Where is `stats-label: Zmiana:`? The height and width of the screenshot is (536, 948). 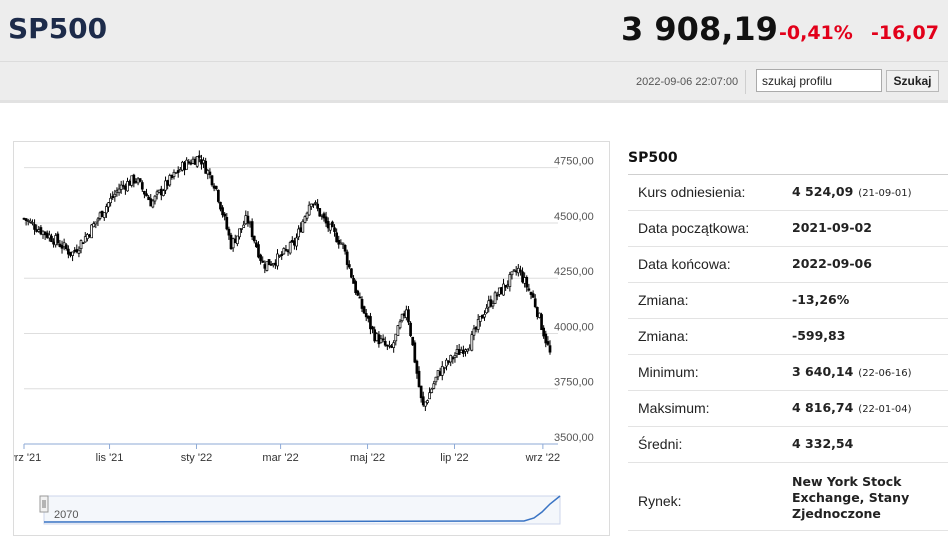 stats-label: Zmiana: is located at coordinates (663, 300).